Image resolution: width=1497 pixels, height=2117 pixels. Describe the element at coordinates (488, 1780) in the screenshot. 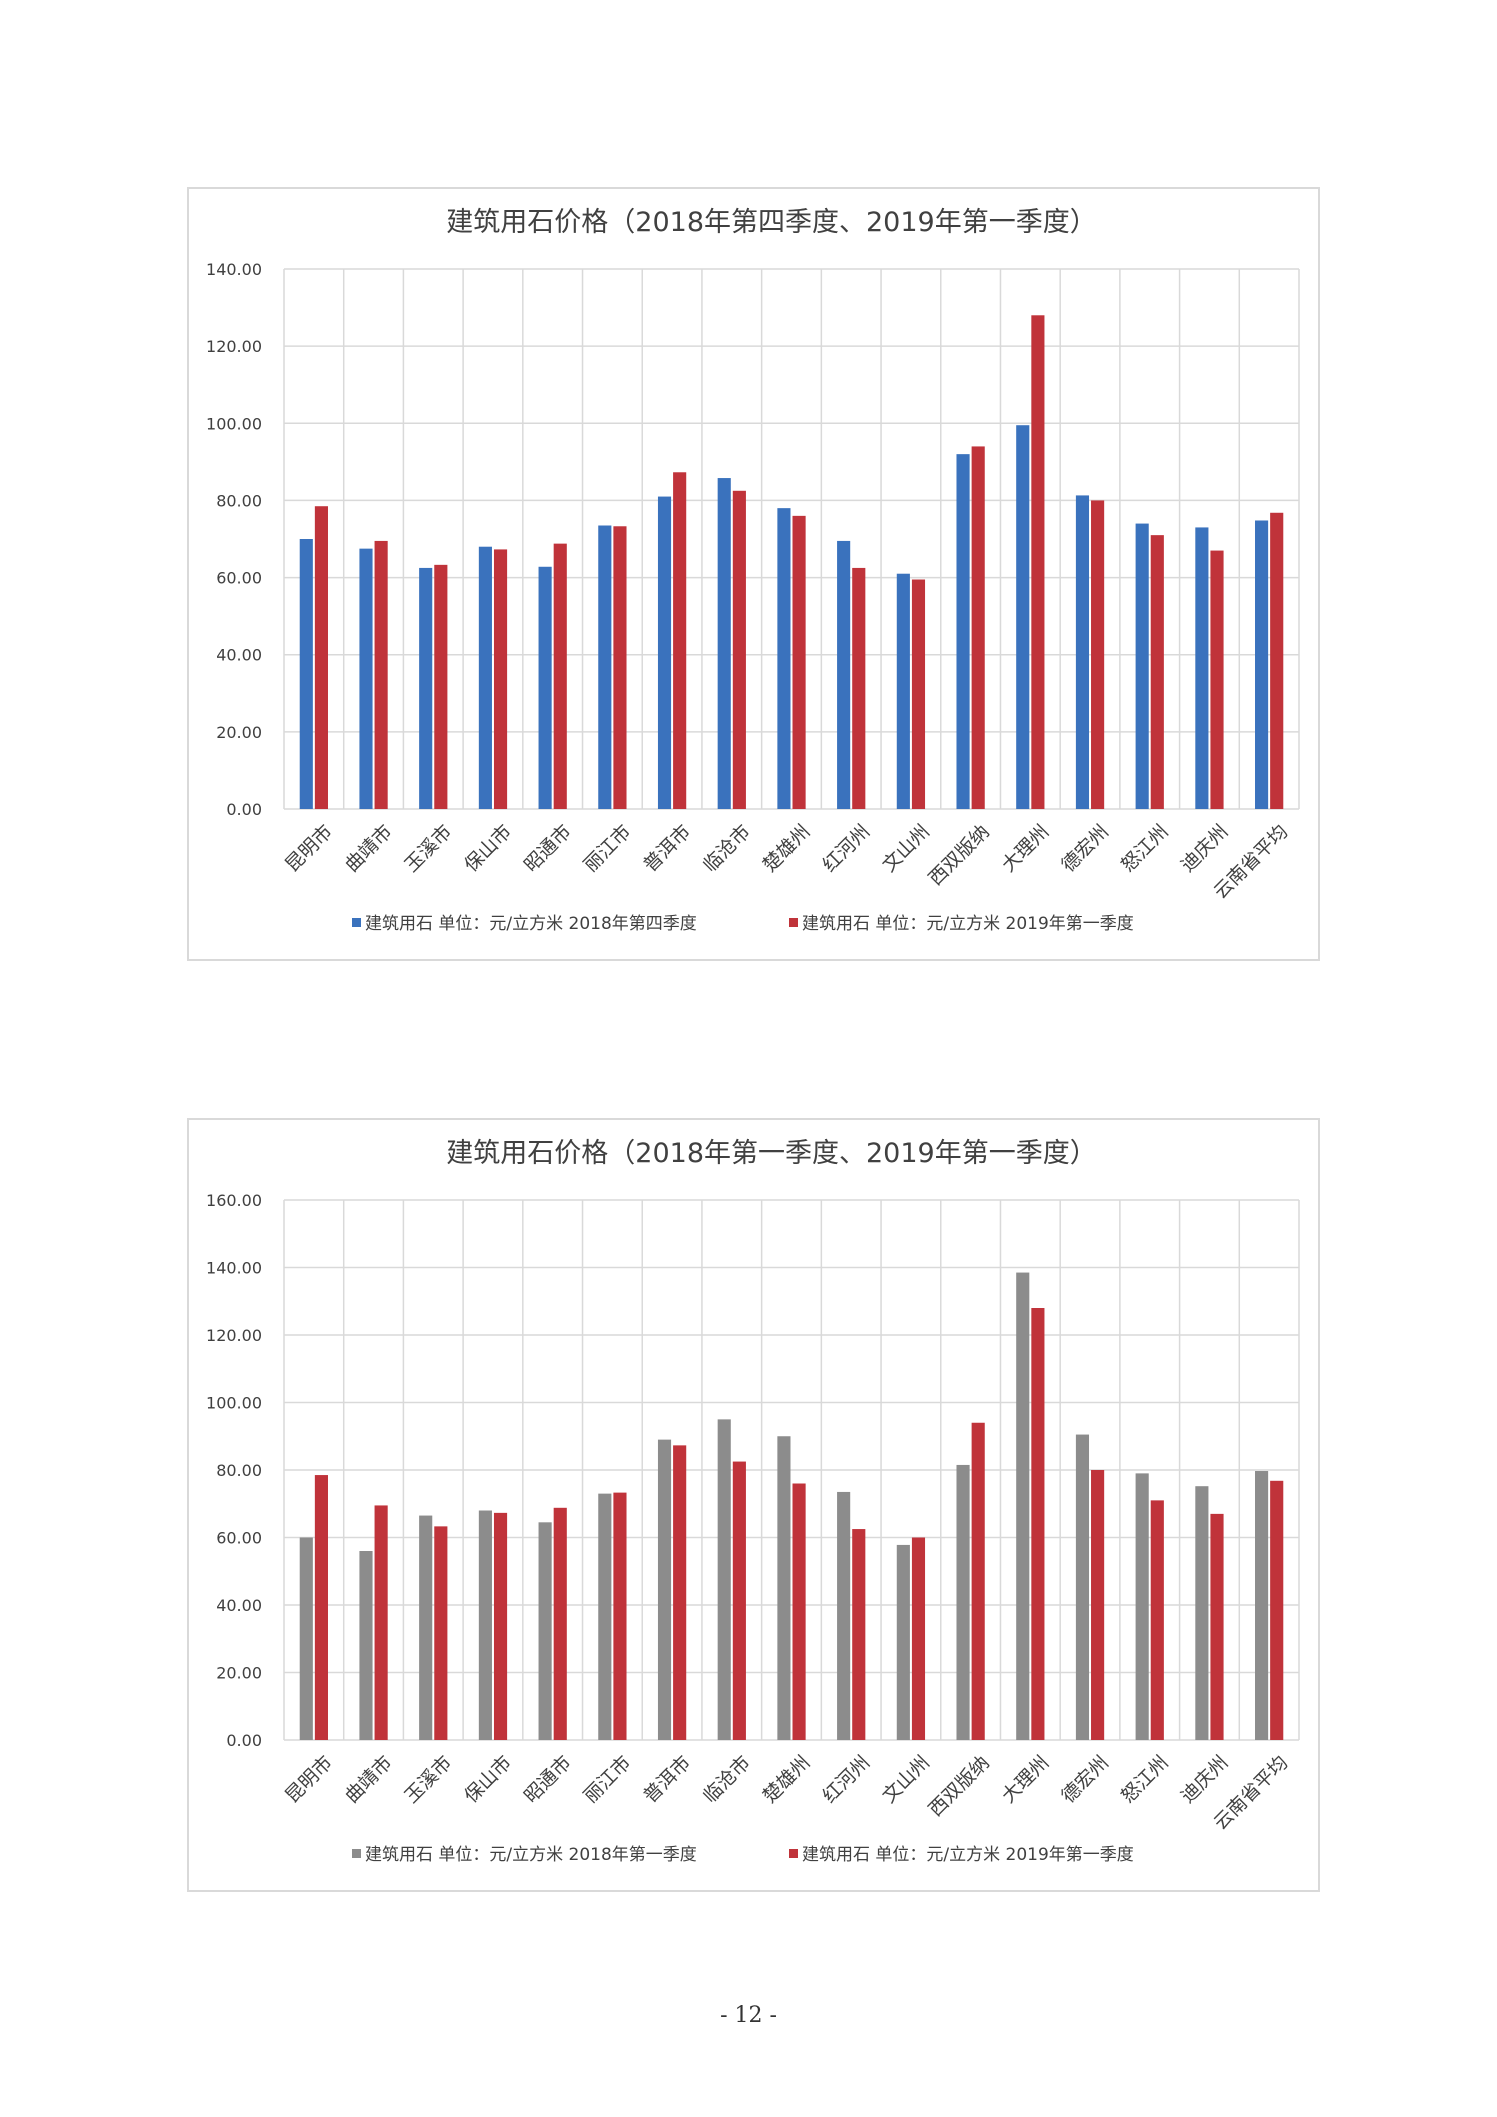

I see `x-tick-label: 保山市` at that location.